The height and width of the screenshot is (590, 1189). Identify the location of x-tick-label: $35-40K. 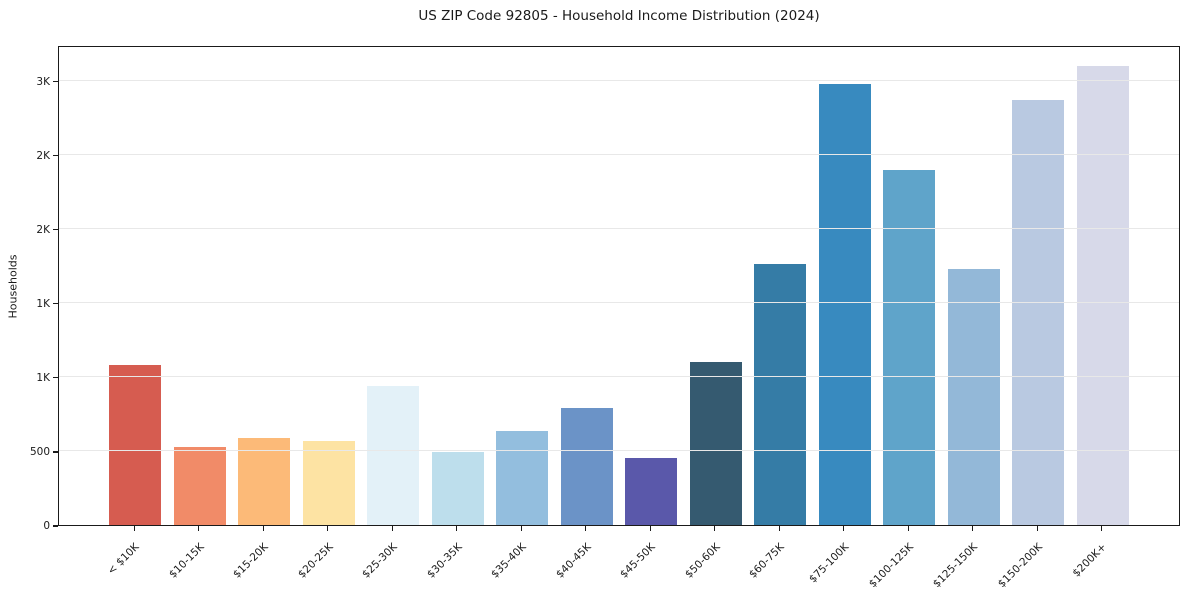
(509, 561).